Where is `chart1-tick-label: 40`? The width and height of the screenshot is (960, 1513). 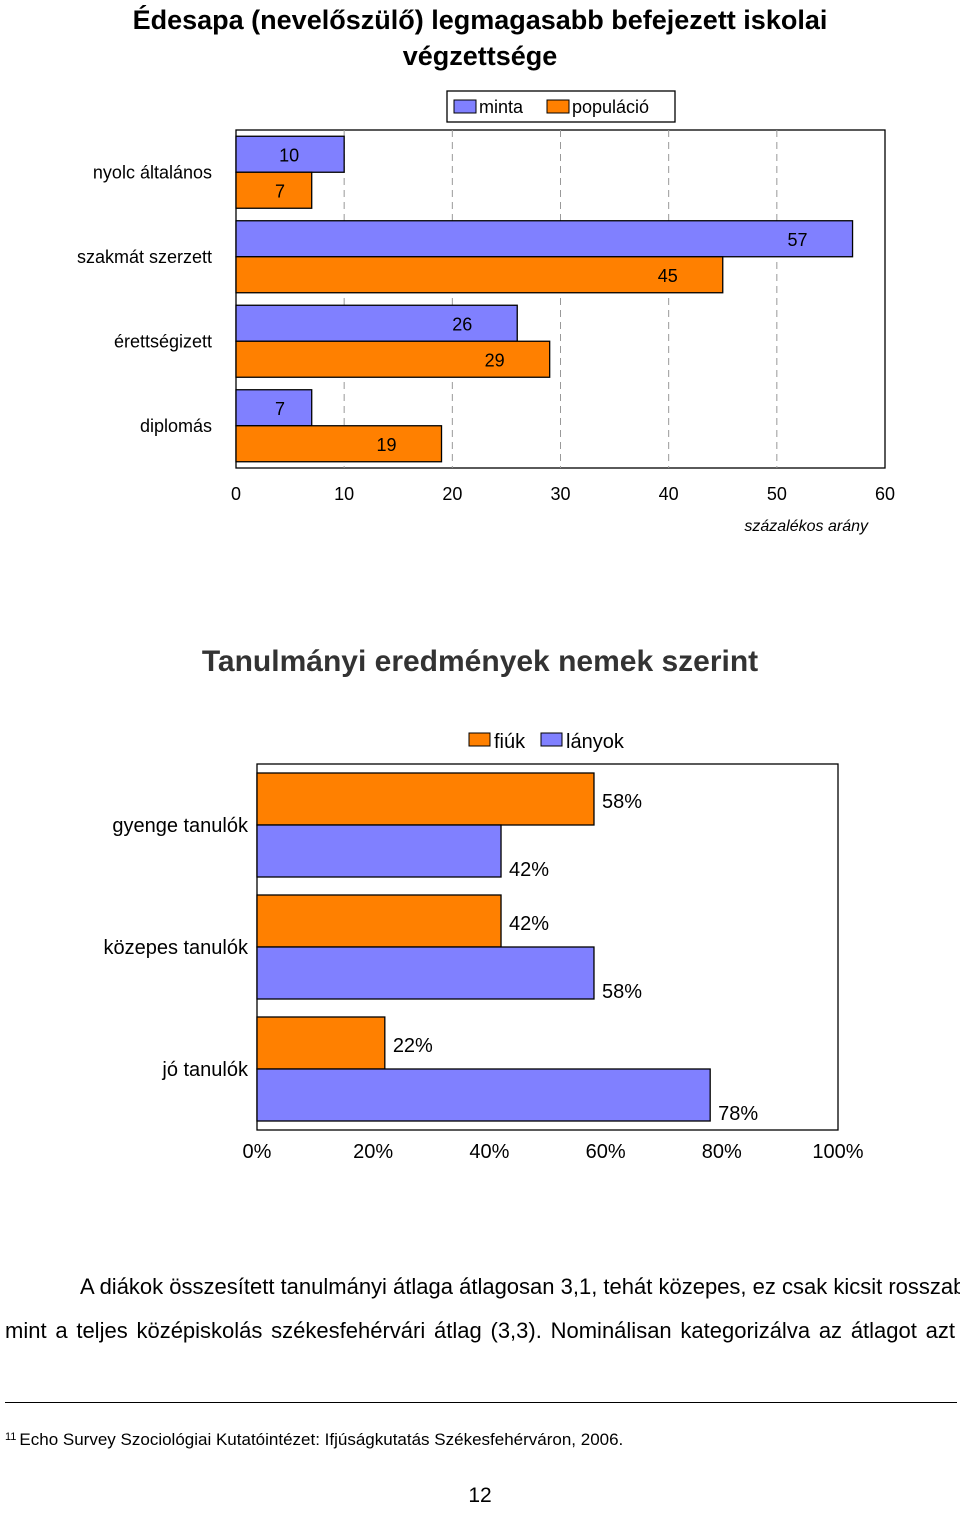
chart1-tick-label: 40 is located at coordinates (669, 494).